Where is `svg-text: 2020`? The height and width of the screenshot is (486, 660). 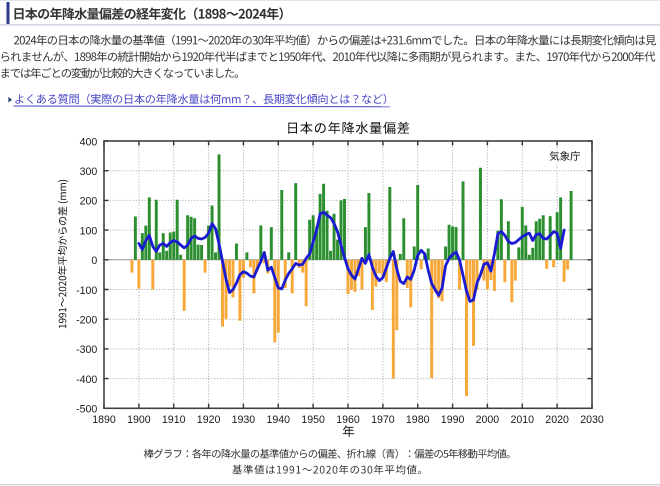 svg-text: 2020 is located at coordinates (557, 420).